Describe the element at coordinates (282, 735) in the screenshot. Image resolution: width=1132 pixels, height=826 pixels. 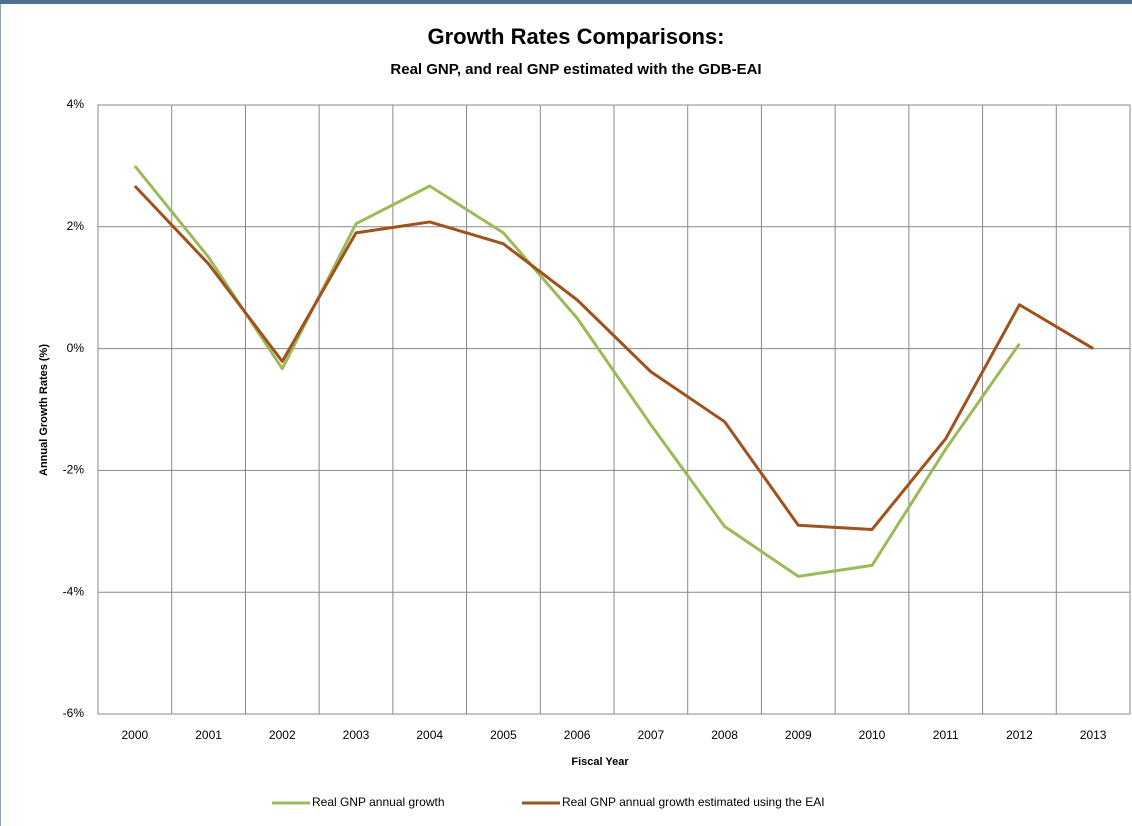
I see `x-tick-label: 2002` at that location.